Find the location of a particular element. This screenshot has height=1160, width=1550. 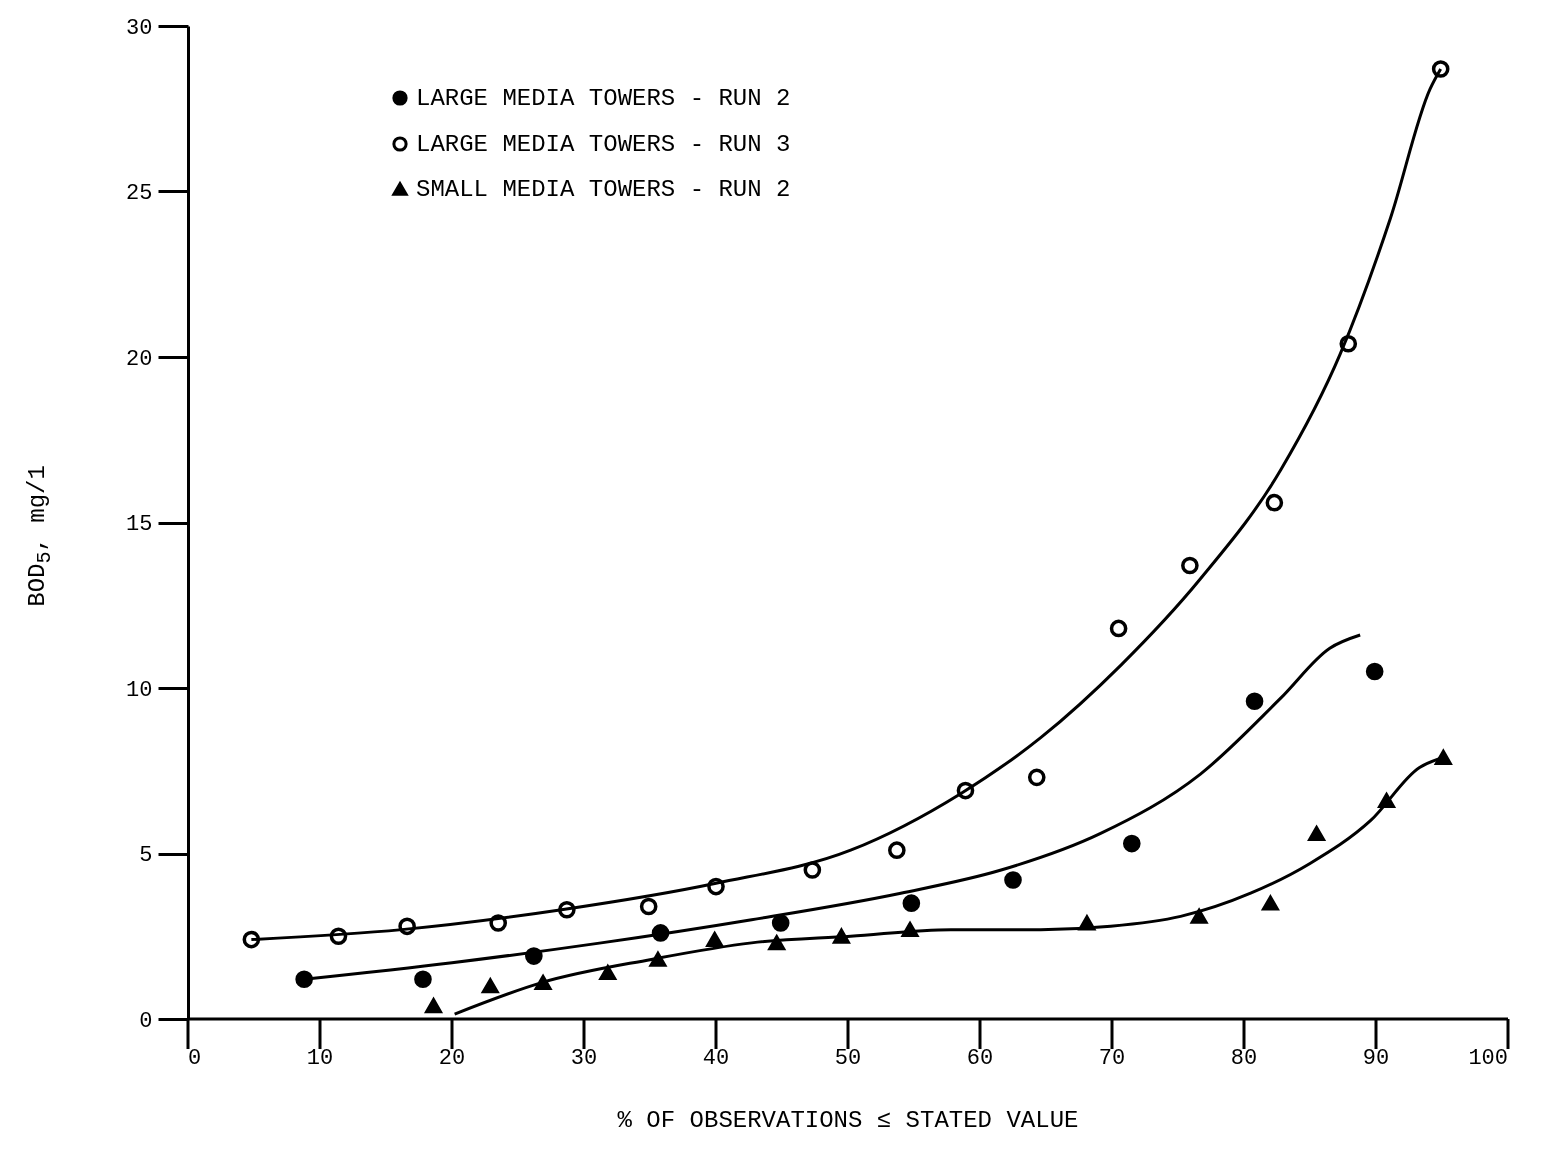

x-tick-label: 20 is located at coordinates (452, 1058).